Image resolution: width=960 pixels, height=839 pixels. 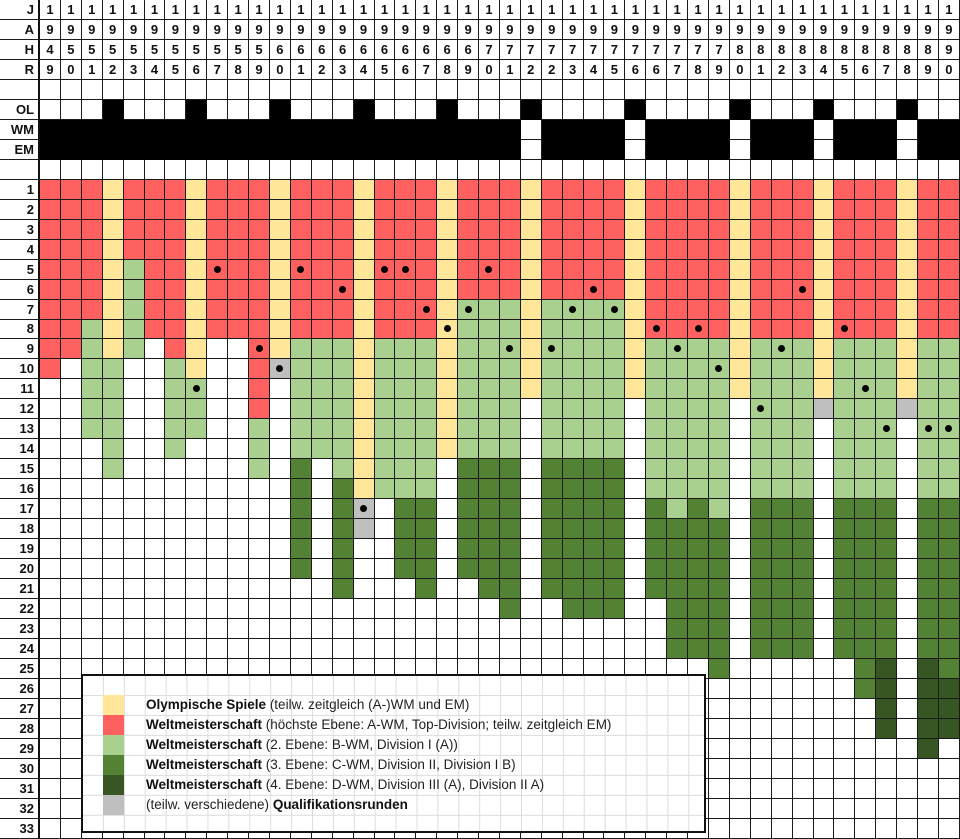 What do you see at coordinates (740, 29) in the screenshot?
I see `year-digit: 9` at bounding box center [740, 29].